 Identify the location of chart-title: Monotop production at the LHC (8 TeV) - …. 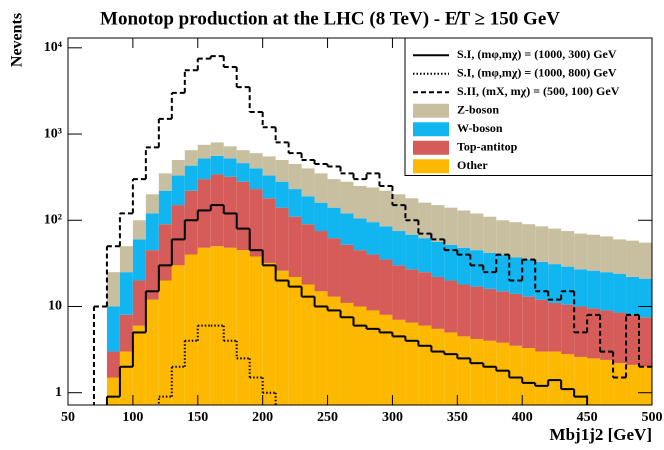
(330, 18).